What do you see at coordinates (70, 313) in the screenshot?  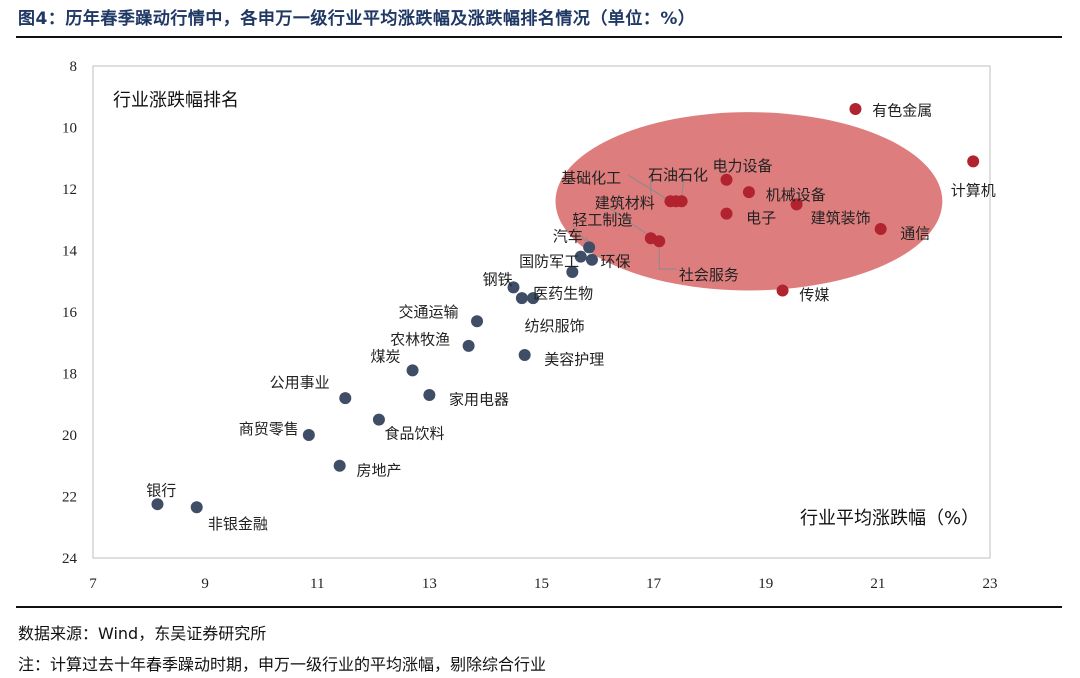 I see `y-tick-label: 16` at bounding box center [70, 313].